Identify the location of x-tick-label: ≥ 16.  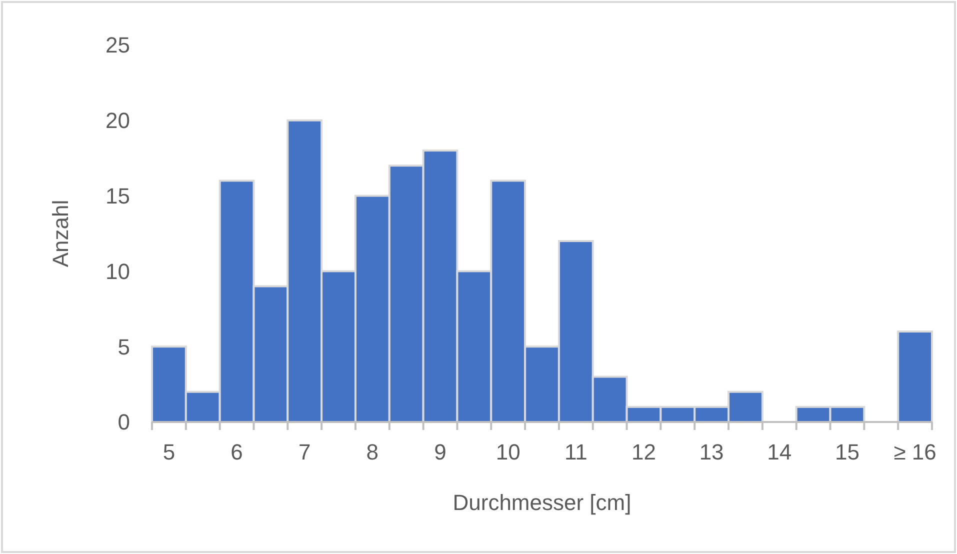
(915, 452).